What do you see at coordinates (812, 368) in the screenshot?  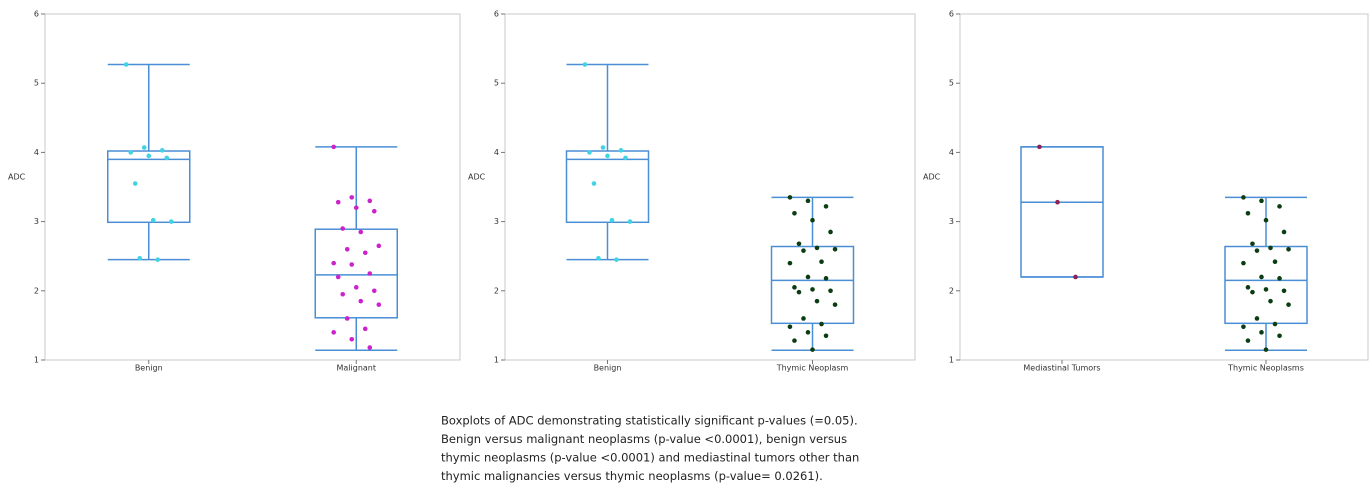 I see `x-tick-label: Thymic Neoplasm` at bounding box center [812, 368].